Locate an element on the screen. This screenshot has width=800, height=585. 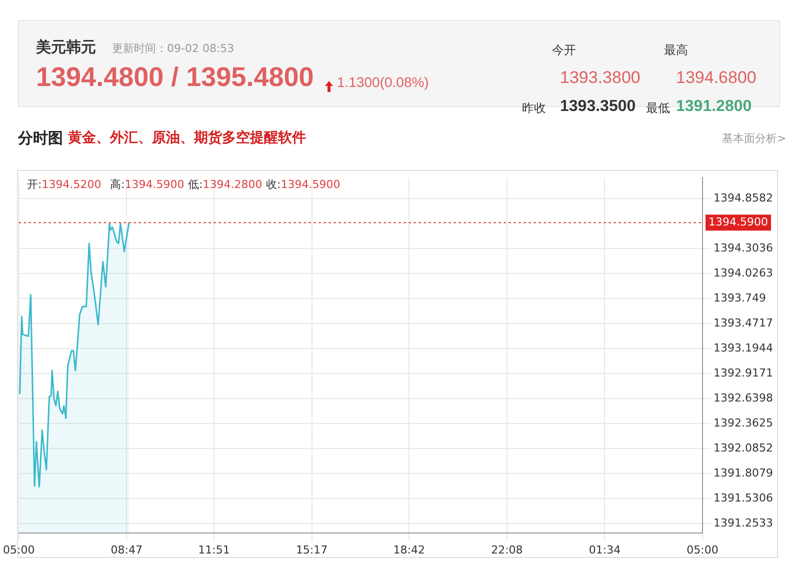
x-tick-label: 18:42 is located at coordinates (409, 549).